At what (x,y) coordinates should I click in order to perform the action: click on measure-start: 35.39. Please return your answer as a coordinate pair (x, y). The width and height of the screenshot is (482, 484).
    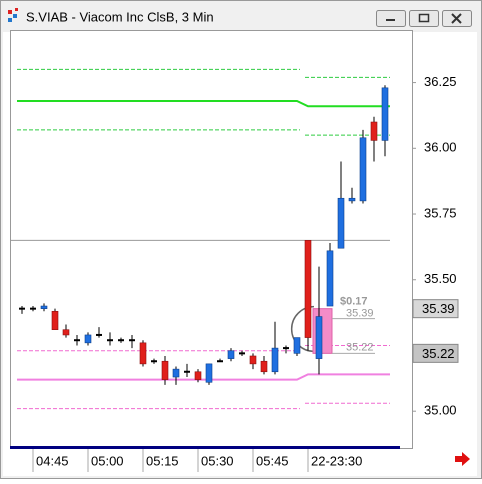
    Looking at the image, I should click on (360, 314).